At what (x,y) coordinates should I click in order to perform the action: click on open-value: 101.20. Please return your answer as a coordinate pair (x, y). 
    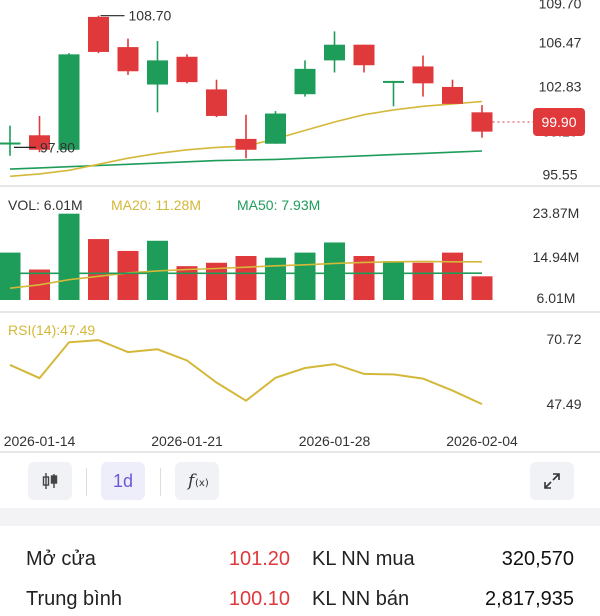
    Looking at the image, I should click on (259, 559).